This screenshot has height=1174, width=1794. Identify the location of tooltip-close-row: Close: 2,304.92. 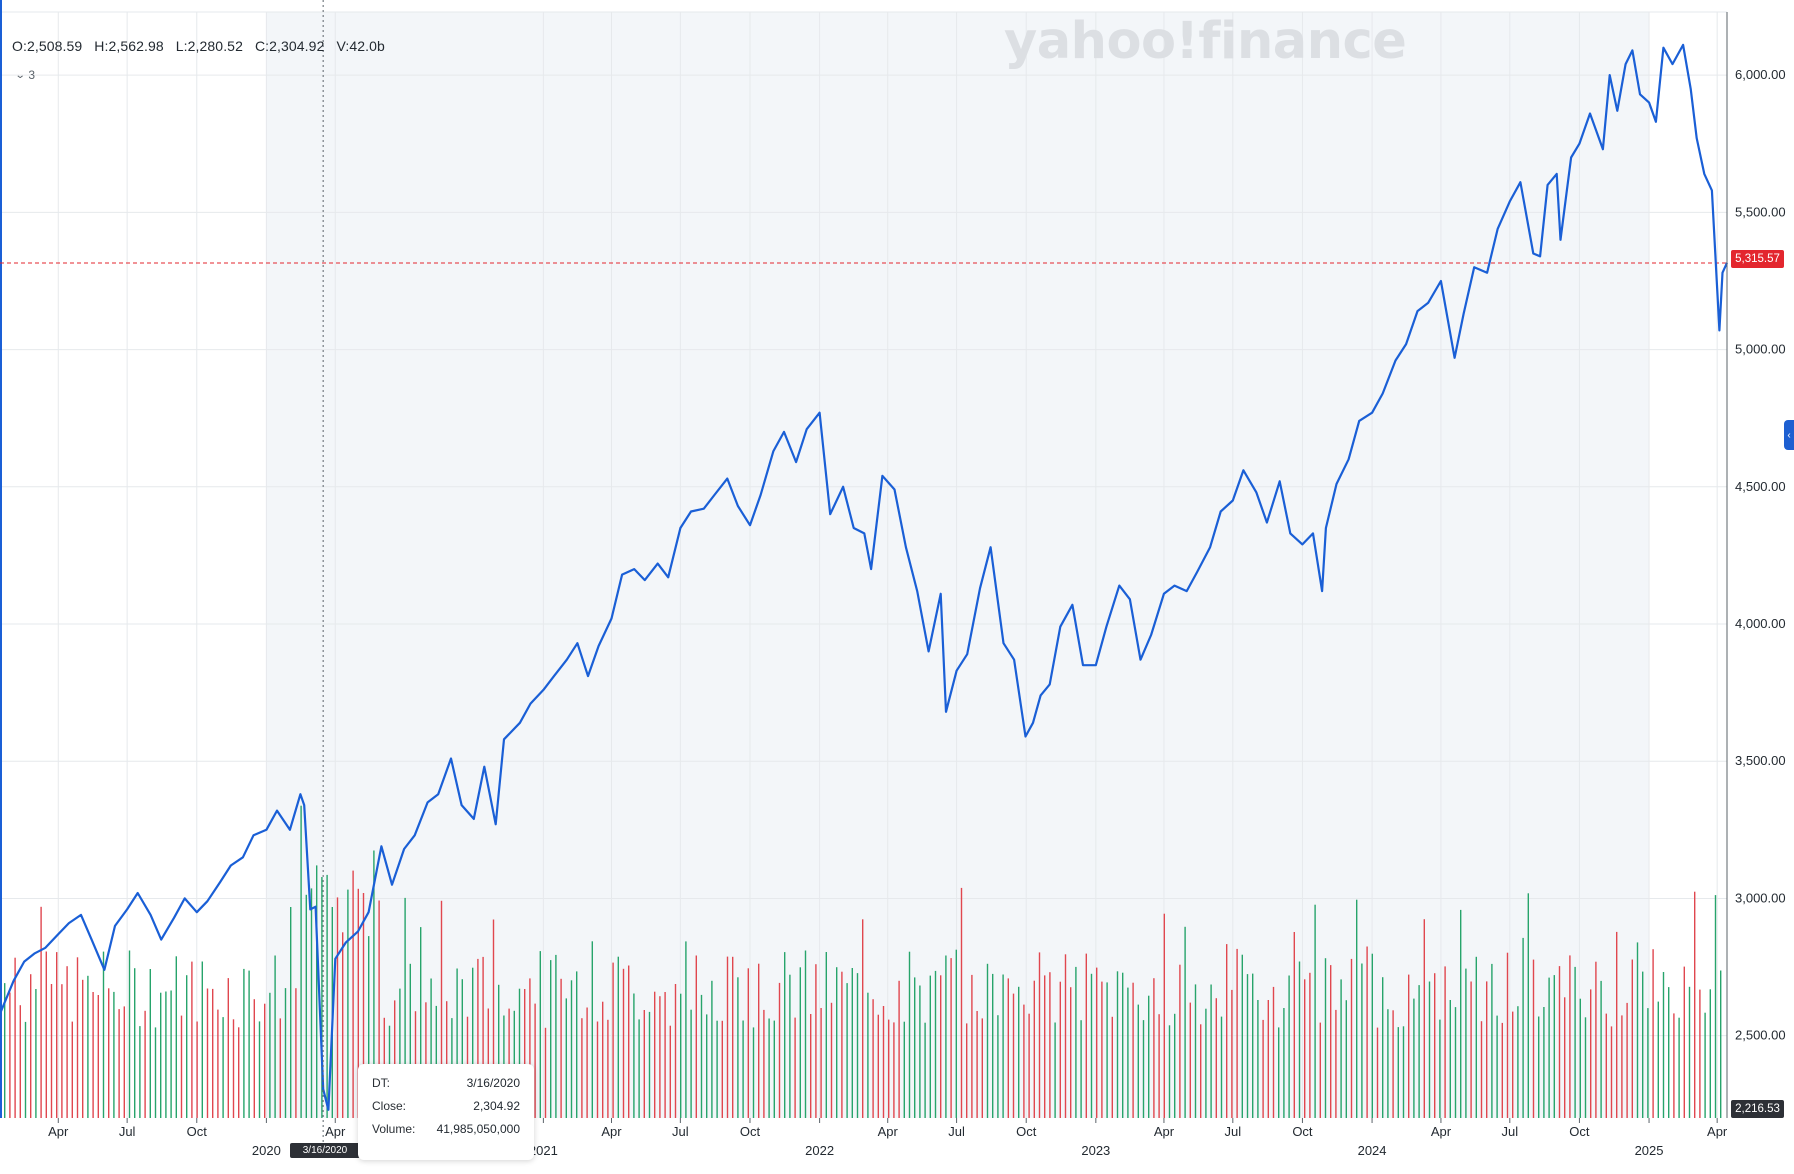
(446, 1106).